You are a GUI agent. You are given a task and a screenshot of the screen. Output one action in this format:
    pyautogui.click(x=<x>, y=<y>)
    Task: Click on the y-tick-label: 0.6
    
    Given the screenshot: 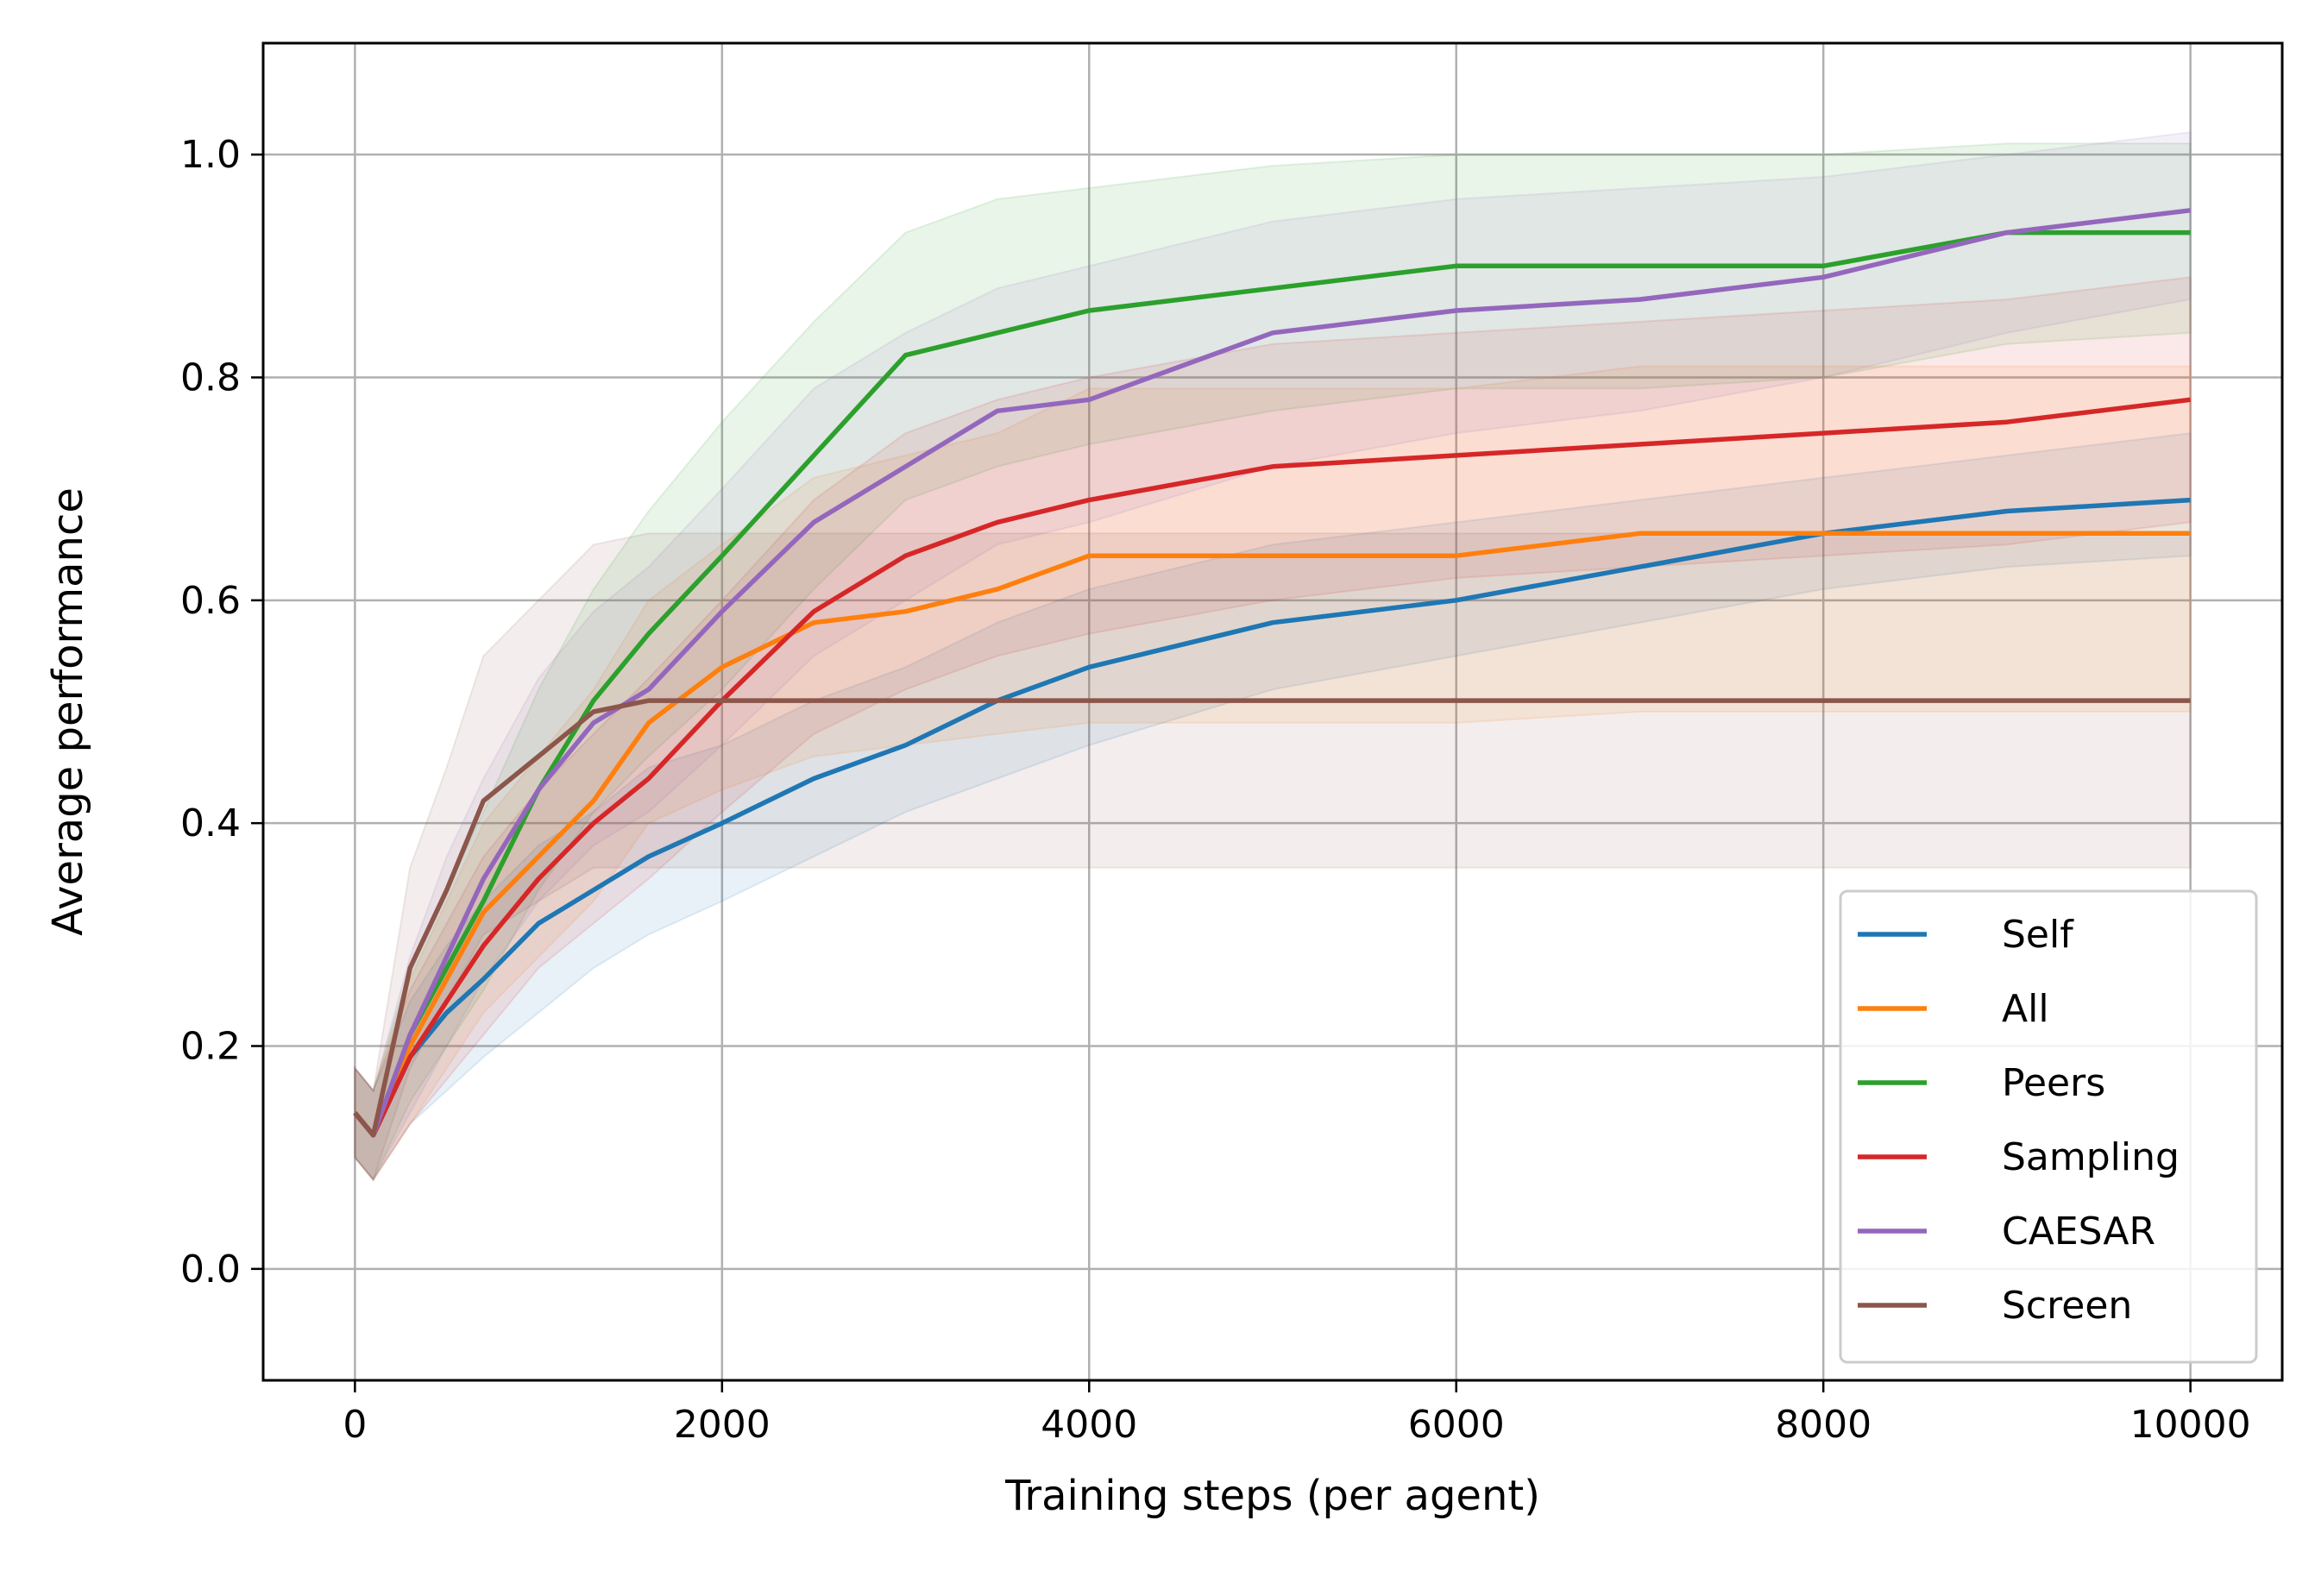 What is the action you would take?
    pyautogui.click(x=211, y=601)
    